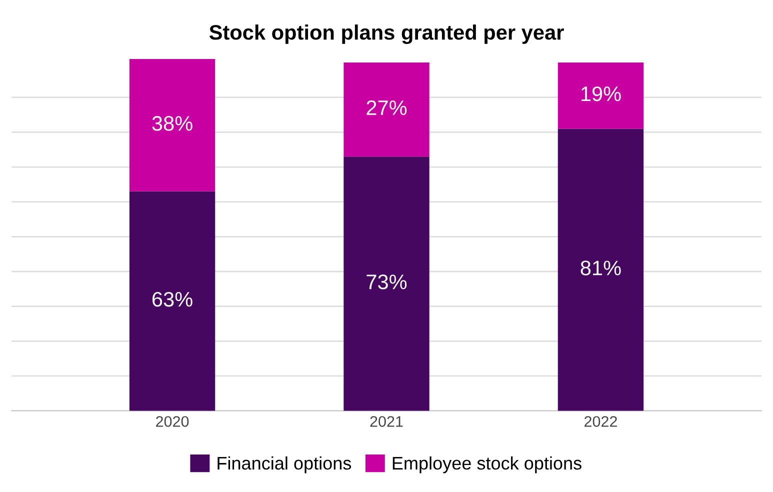  Describe the element at coordinates (386, 421) in the screenshot. I see `x-tick-label: 2021` at that location.